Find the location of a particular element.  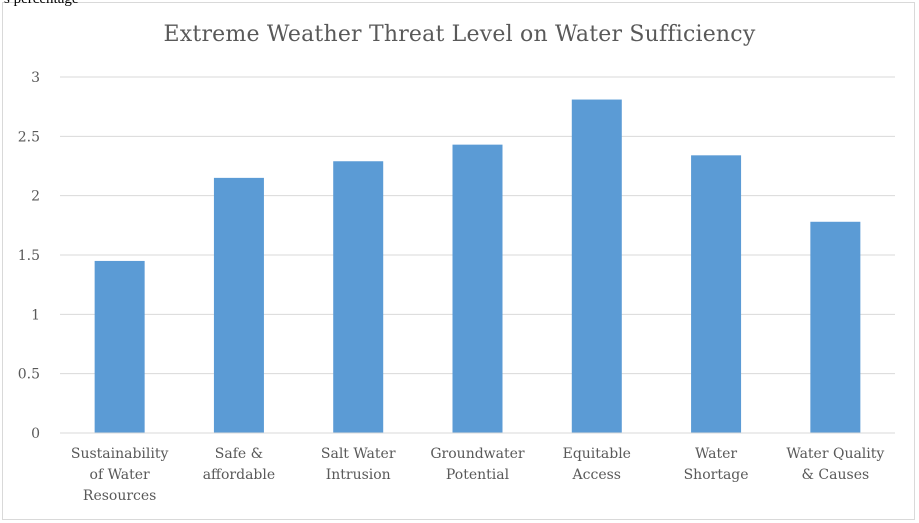

y-tick-label: 2 is located at coordinates (35, 197).